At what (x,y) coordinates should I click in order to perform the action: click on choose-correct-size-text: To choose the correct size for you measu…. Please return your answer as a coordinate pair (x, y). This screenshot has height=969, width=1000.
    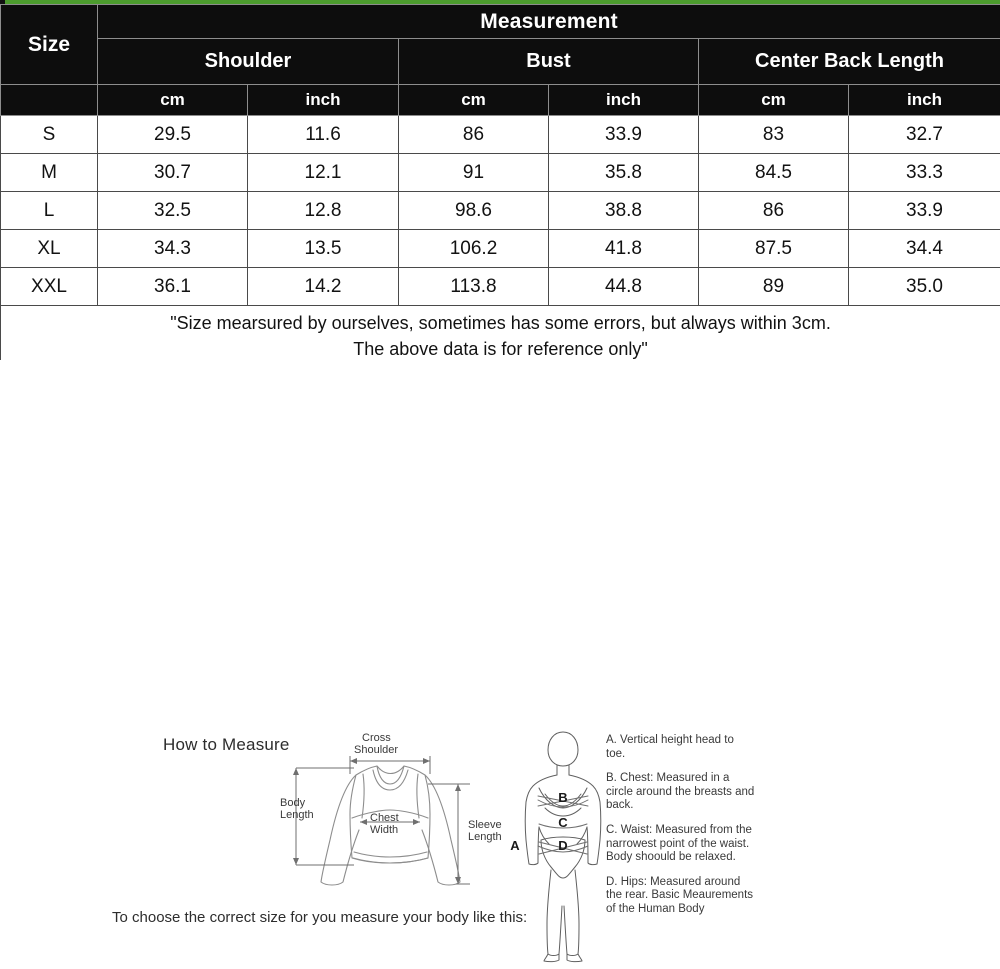
    Looking at the image, I should click on (319, 917).